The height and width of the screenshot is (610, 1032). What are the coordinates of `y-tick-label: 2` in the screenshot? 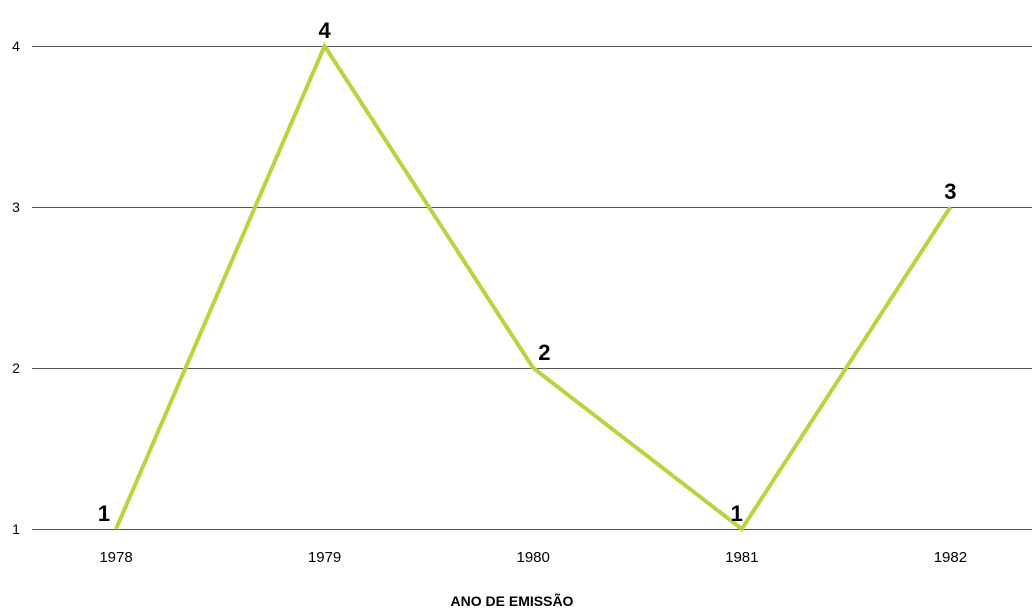 It's located at (16, 368).